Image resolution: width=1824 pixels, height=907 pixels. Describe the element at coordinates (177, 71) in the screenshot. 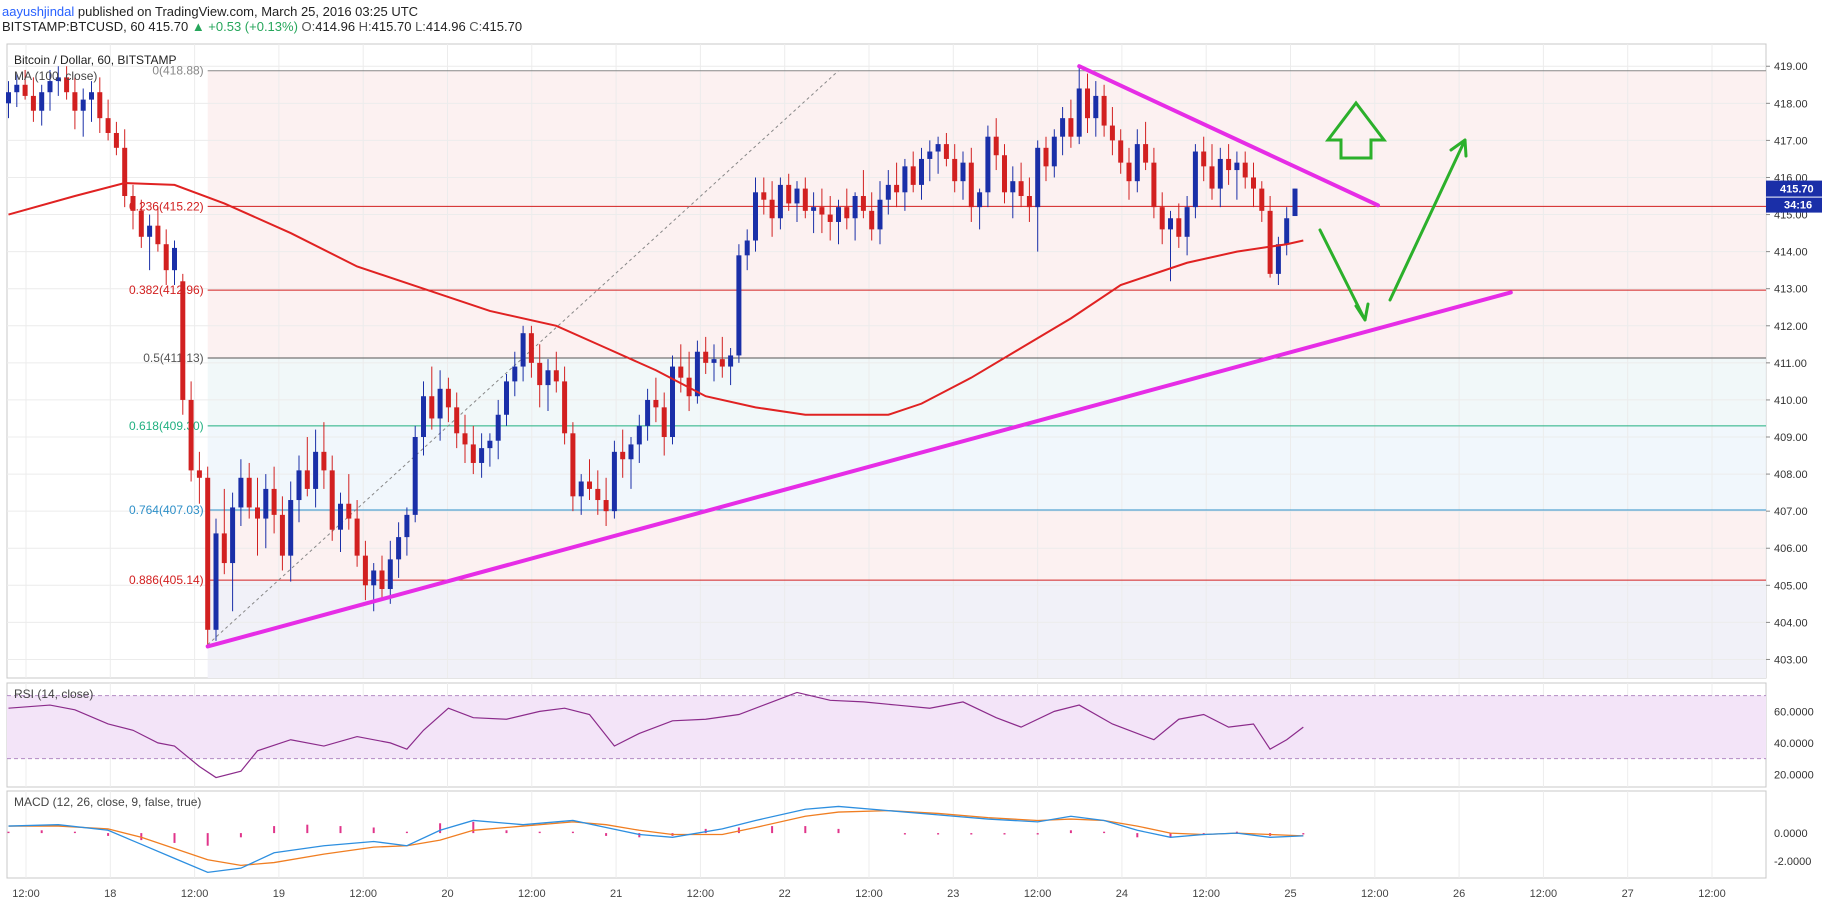

I see `fib-label: 0(418.88)` at that location.